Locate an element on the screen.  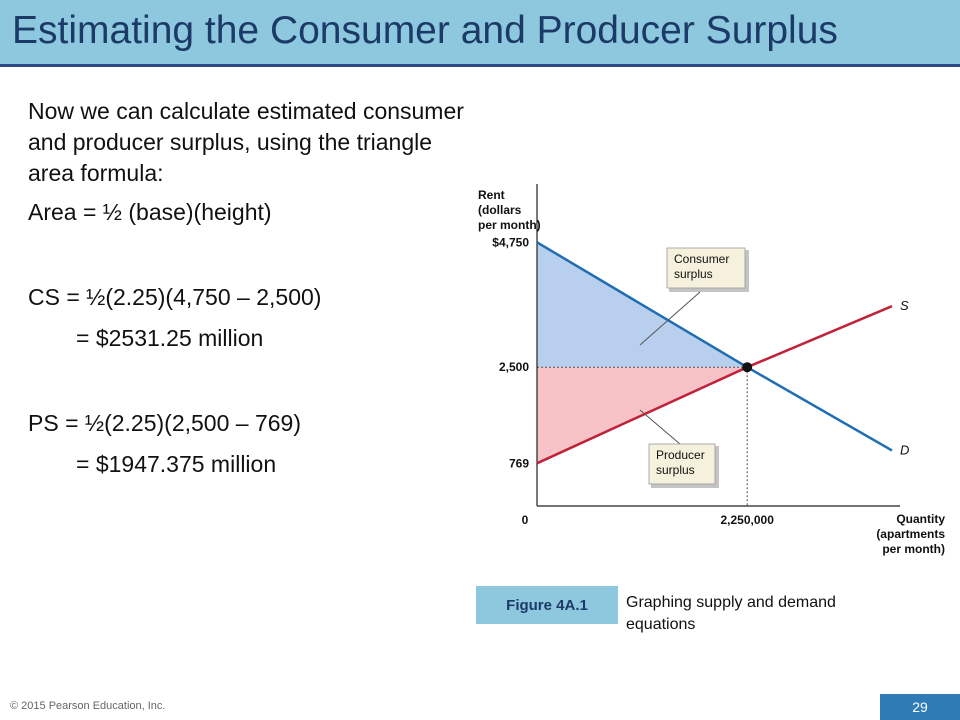
y-tick-label: 2,500 is located at coordinates (514, 367).